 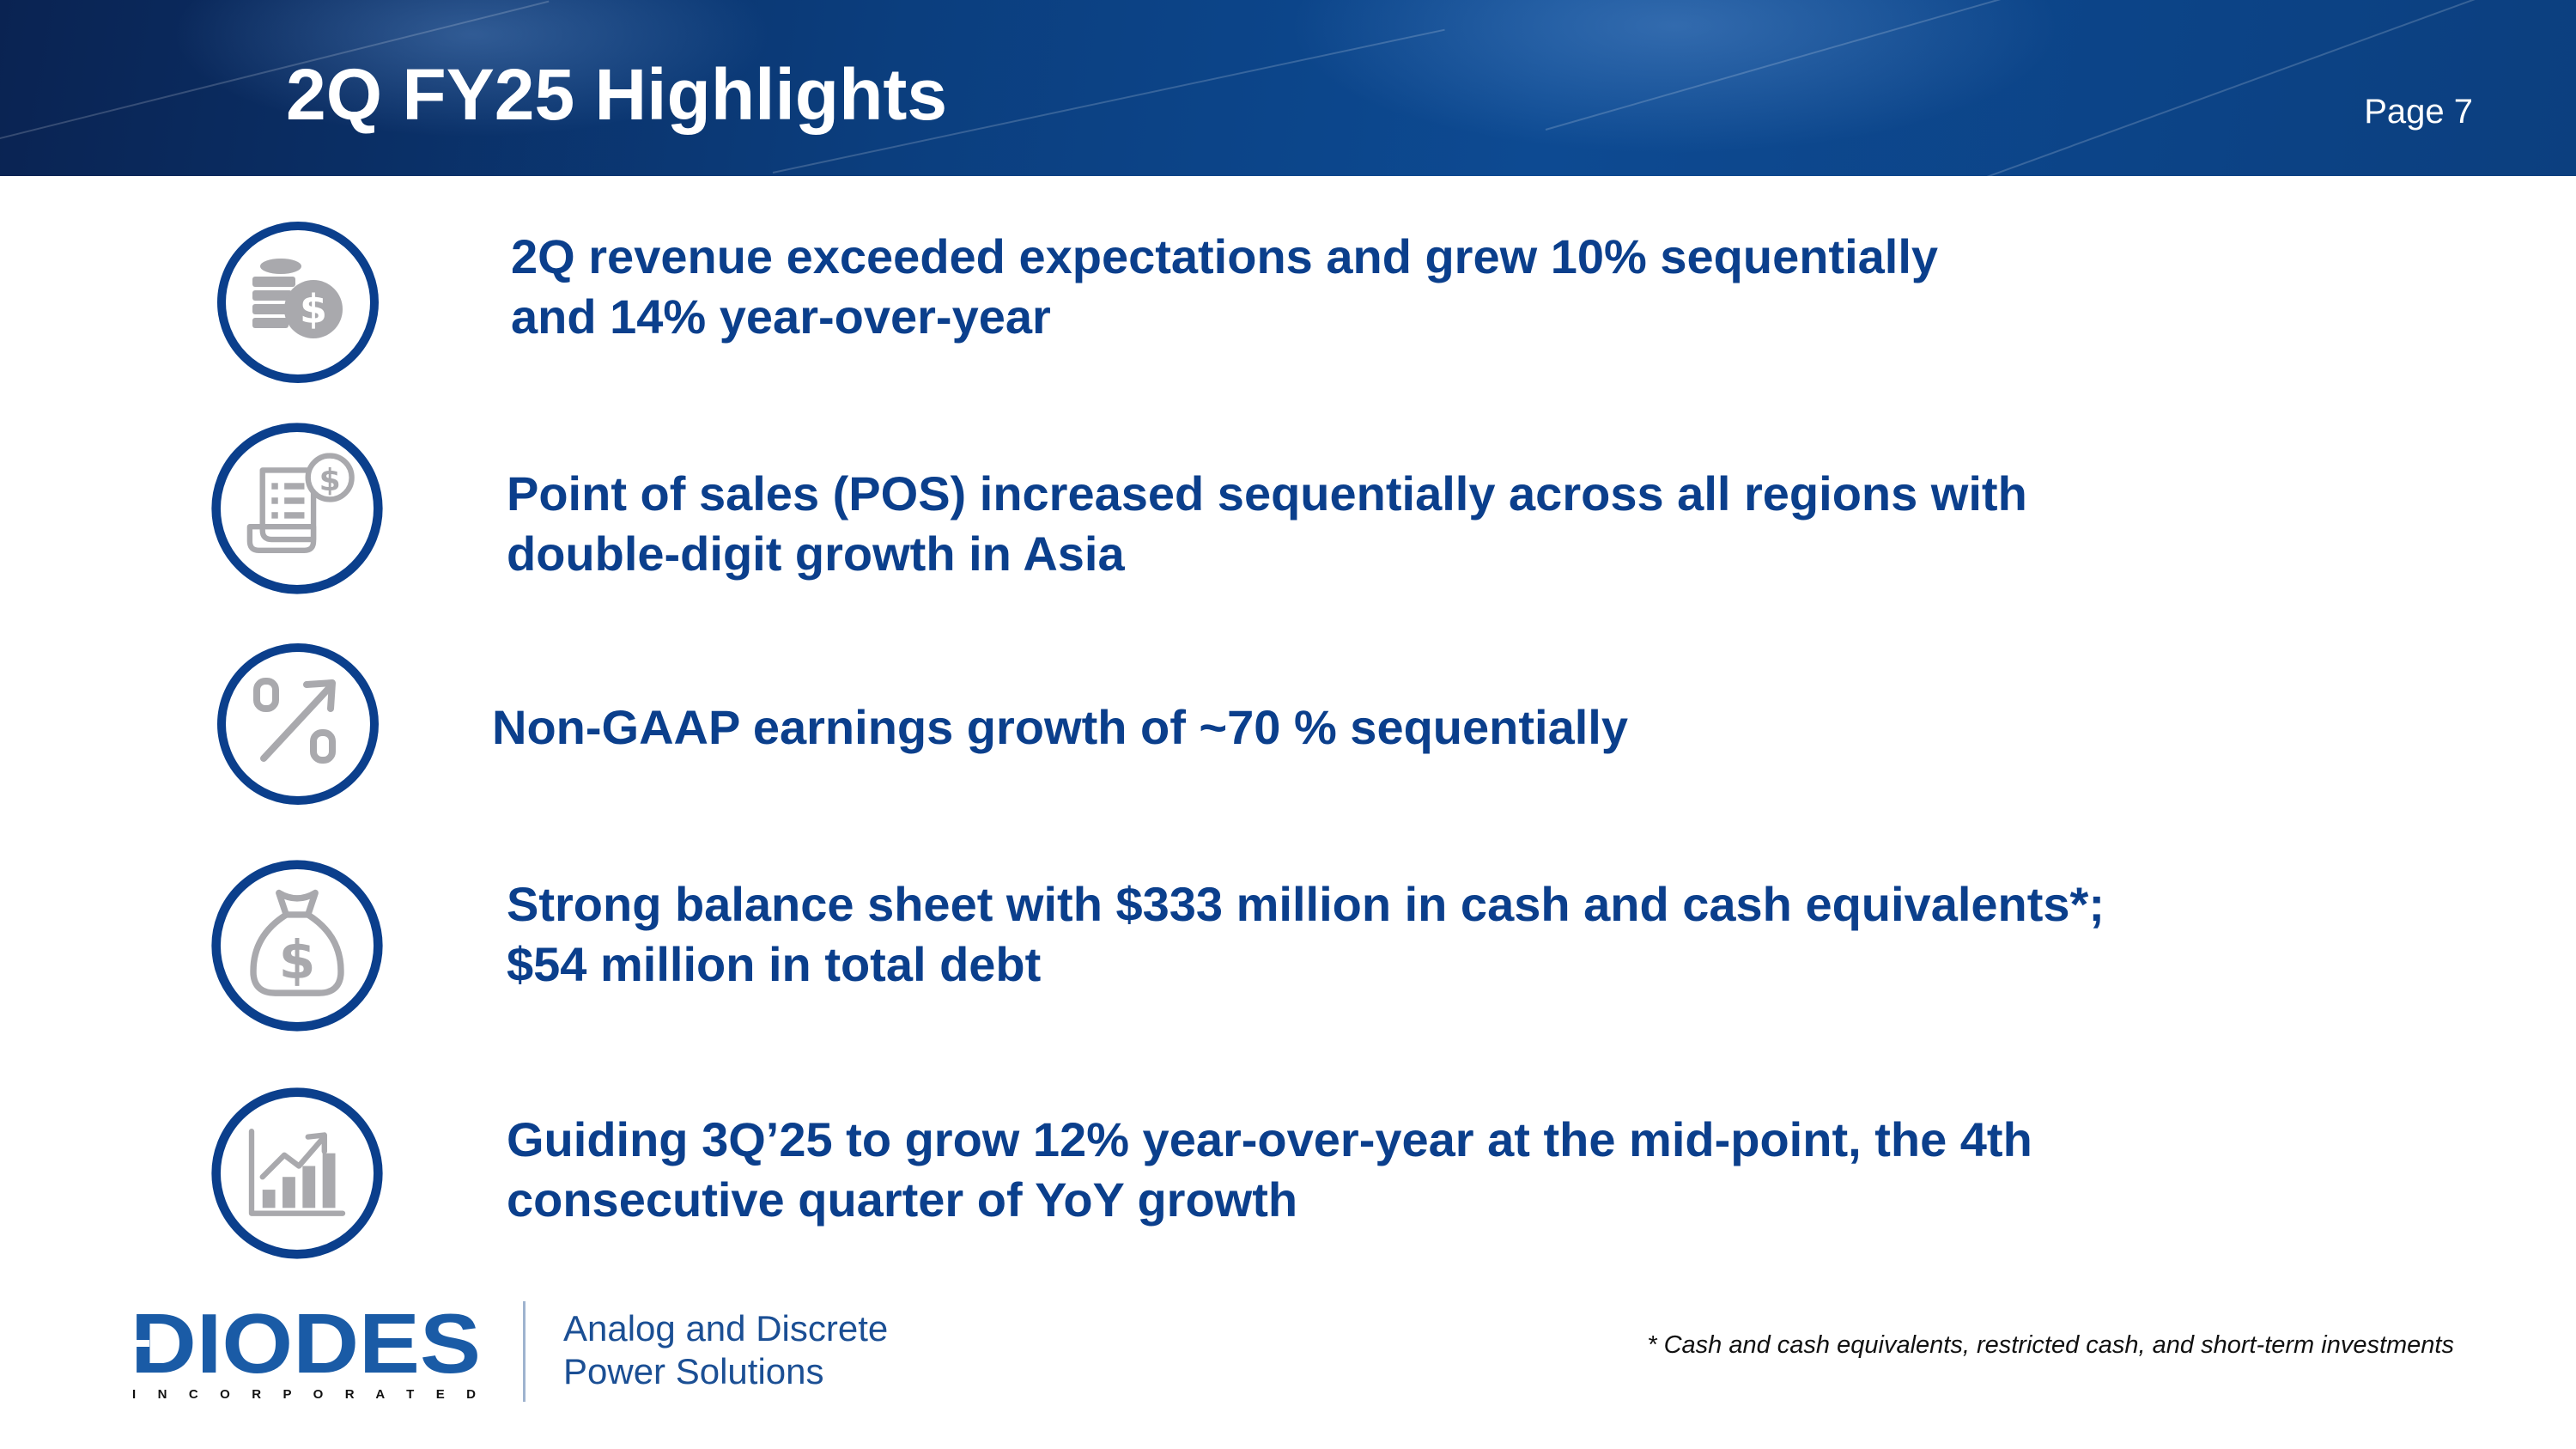 I want to click on logo-divider, so click(x=524, y=1351).